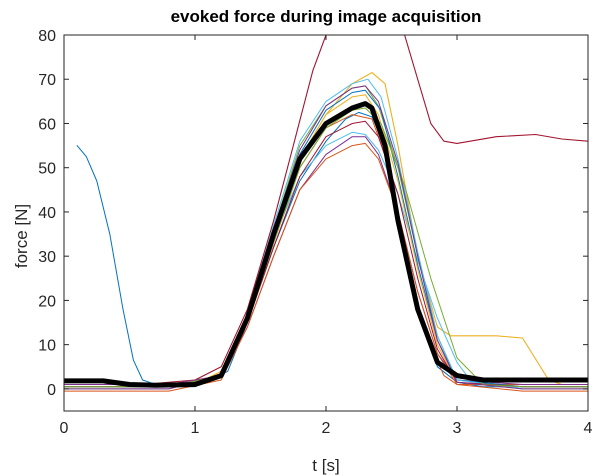 This screenshot has height=476, width=595. What do you see at coordinates (195, 428) in the screenshot?
I see `x-tick-label: 1` at bounding box center [195, 428].